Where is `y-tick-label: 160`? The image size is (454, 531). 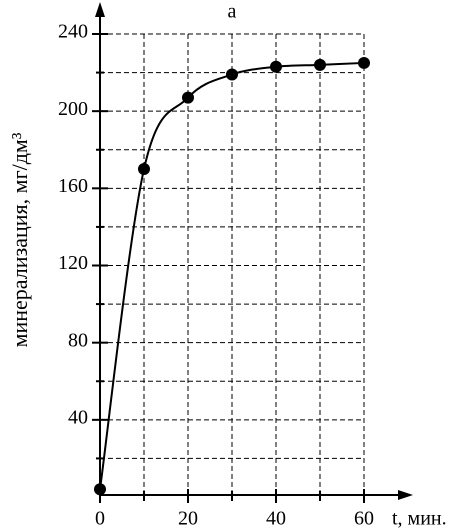
y-tick-label: 160 is located at coordinates (73, 186).